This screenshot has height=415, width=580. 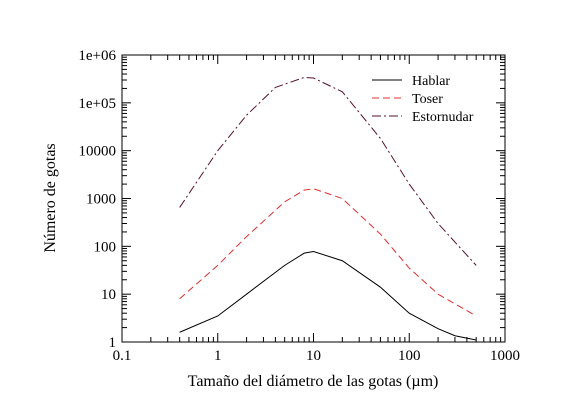 I want to click on y-tick-labels: 1 10 100 1000 10000 1e+05 1e+06, so click(x=97, y=199).